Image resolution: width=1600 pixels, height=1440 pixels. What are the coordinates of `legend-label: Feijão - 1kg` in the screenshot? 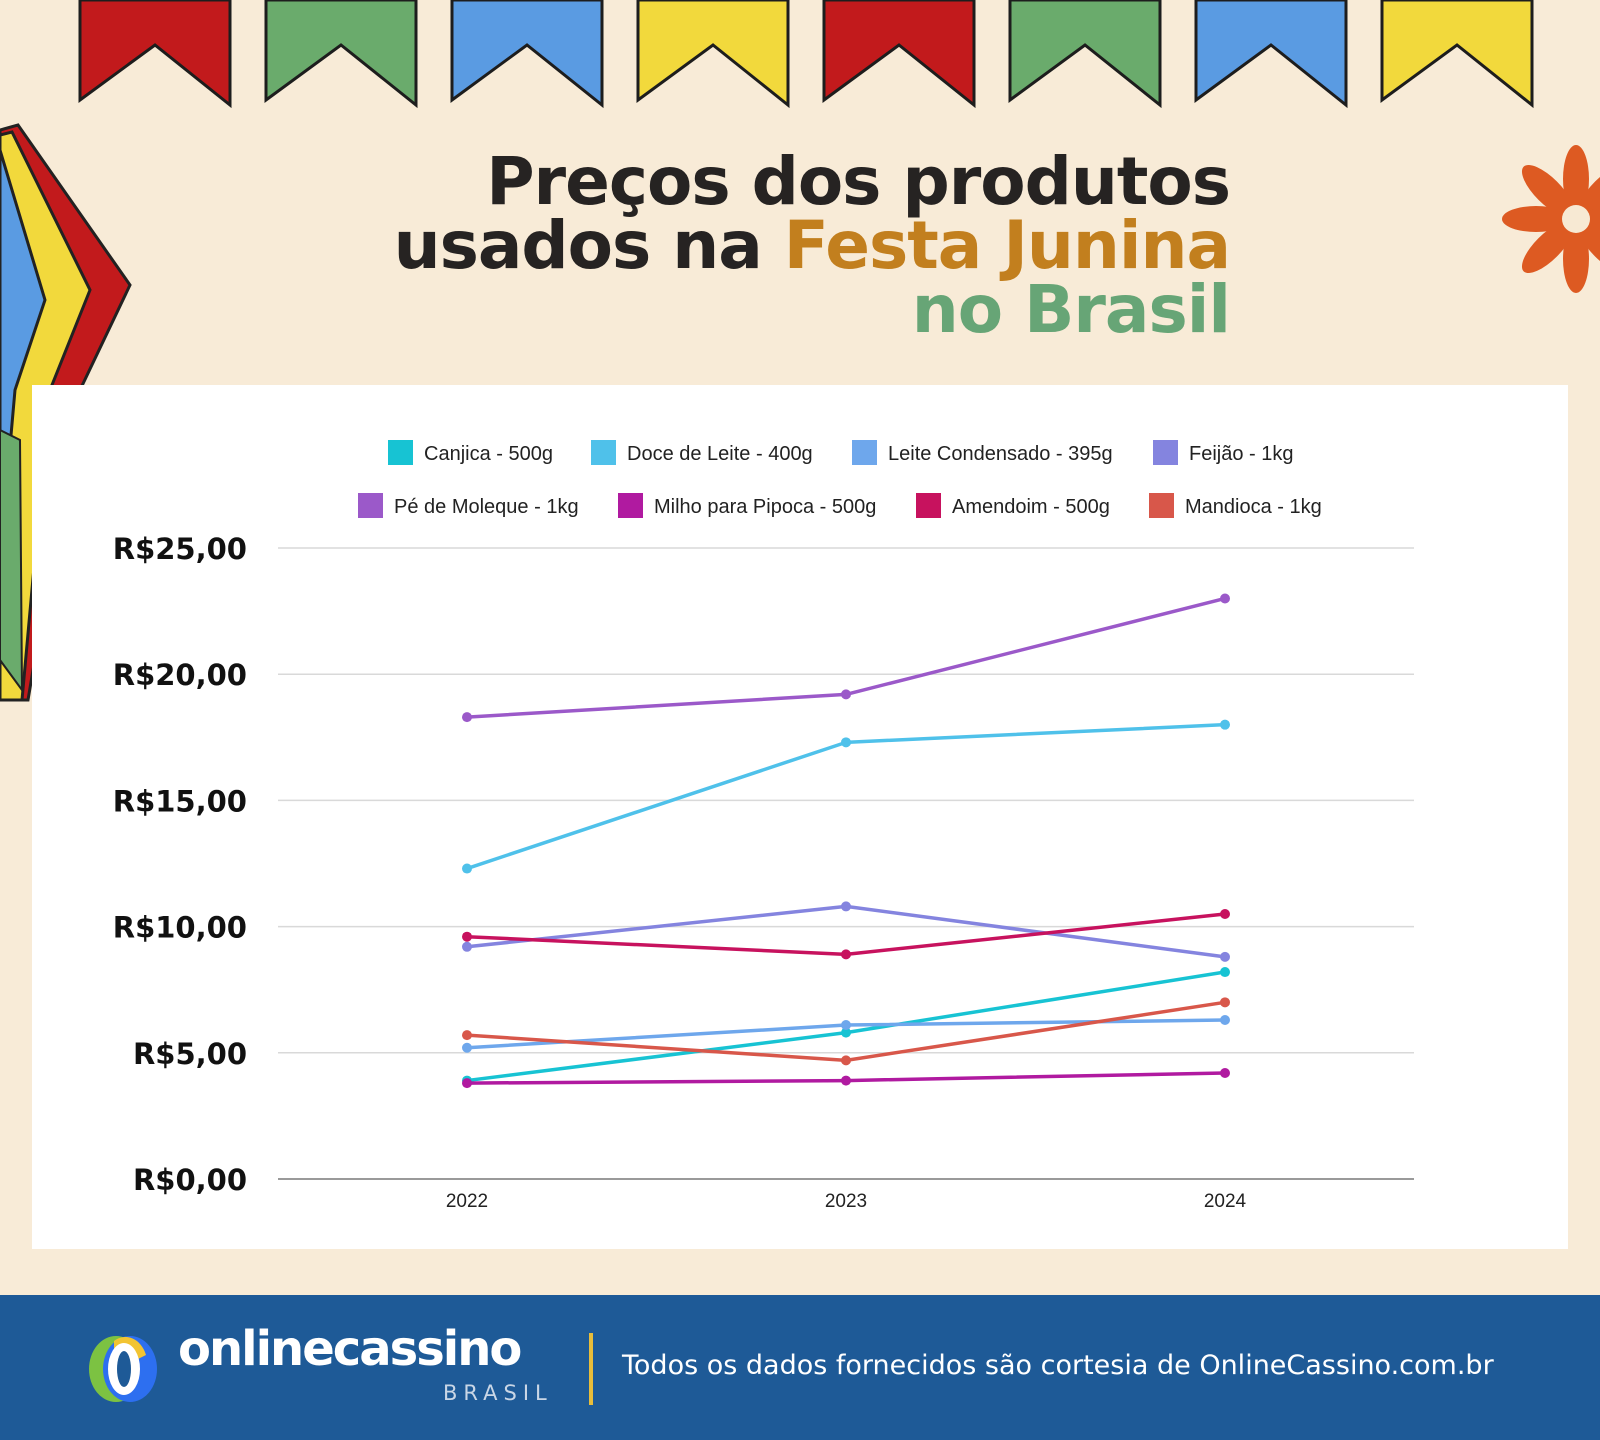 It's located at (1241, 454).